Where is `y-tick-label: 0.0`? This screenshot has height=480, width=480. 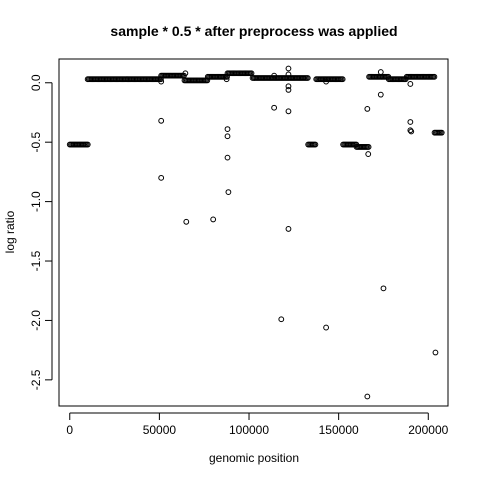 y-tick-label: 0.0 is located at coordinates (36, 82).